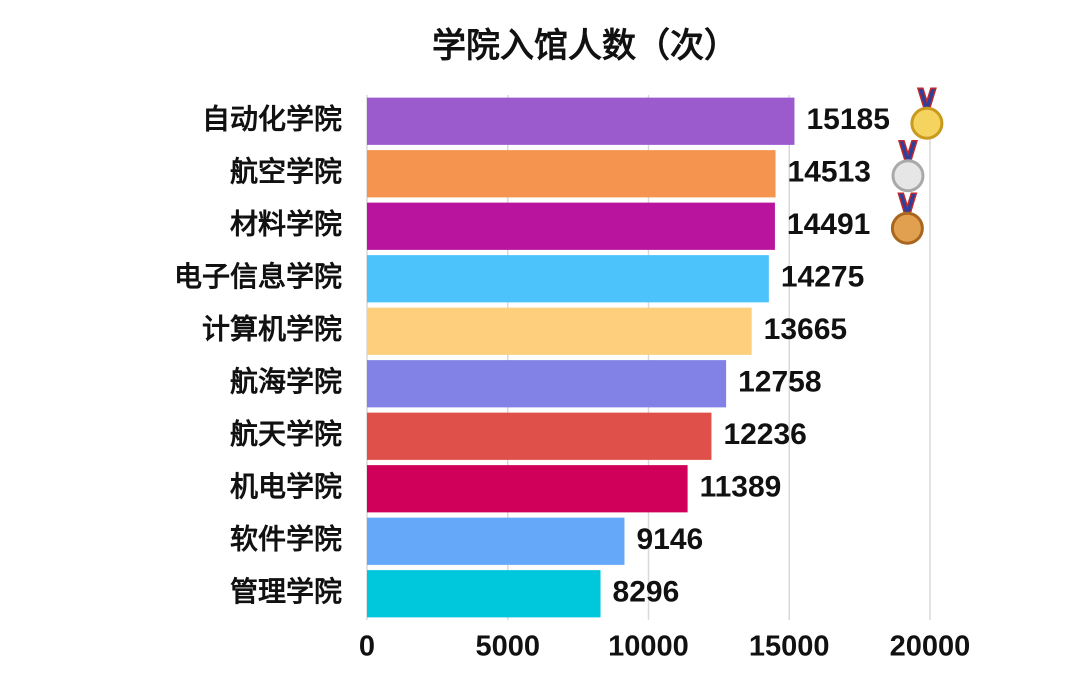 This screenshot has width=1080, height=694. Describe the element at coordinates (847, 119) in the screenshot. I see `value-label: 15185` at that location.